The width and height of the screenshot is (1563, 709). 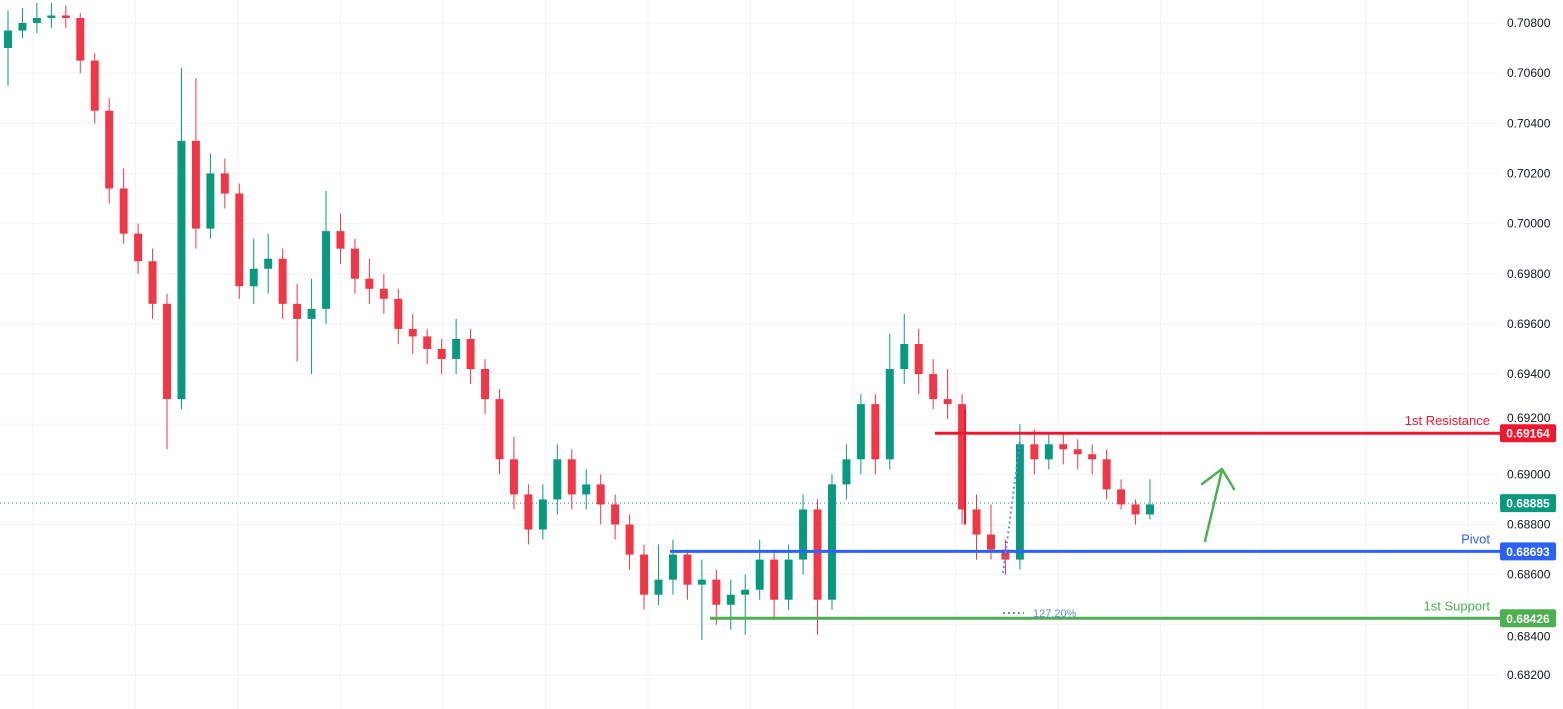 I want to click on resistance-price-label: 0.69164, so click(x=1528, y=434).